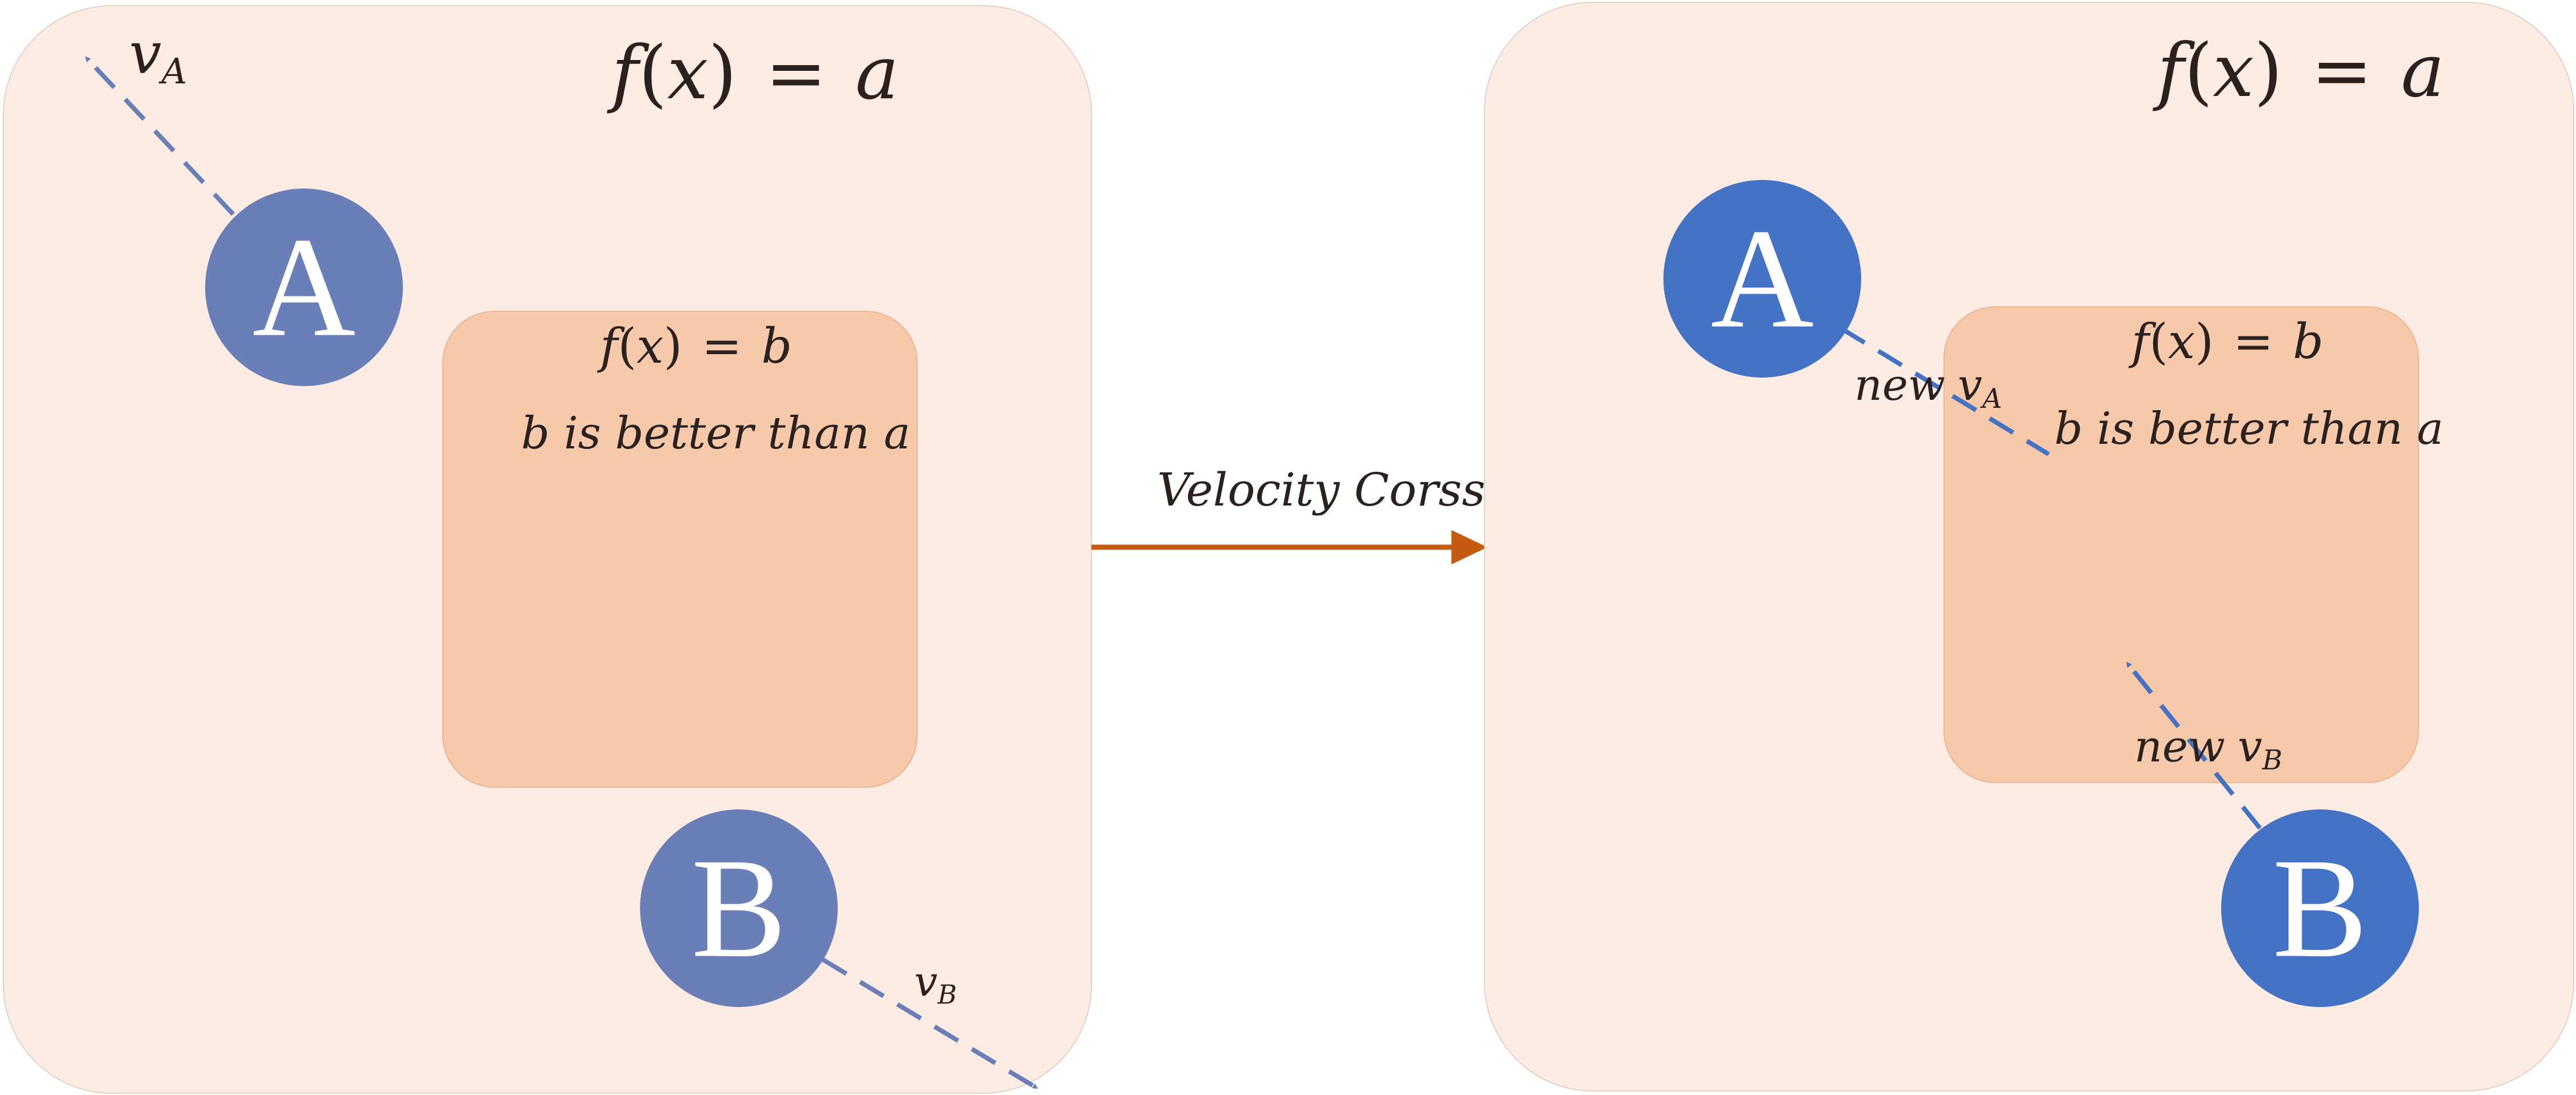 This screenshot has width=2576, height=1095. I want to click on left-velocity-b-label: vB, so click(935, 983).